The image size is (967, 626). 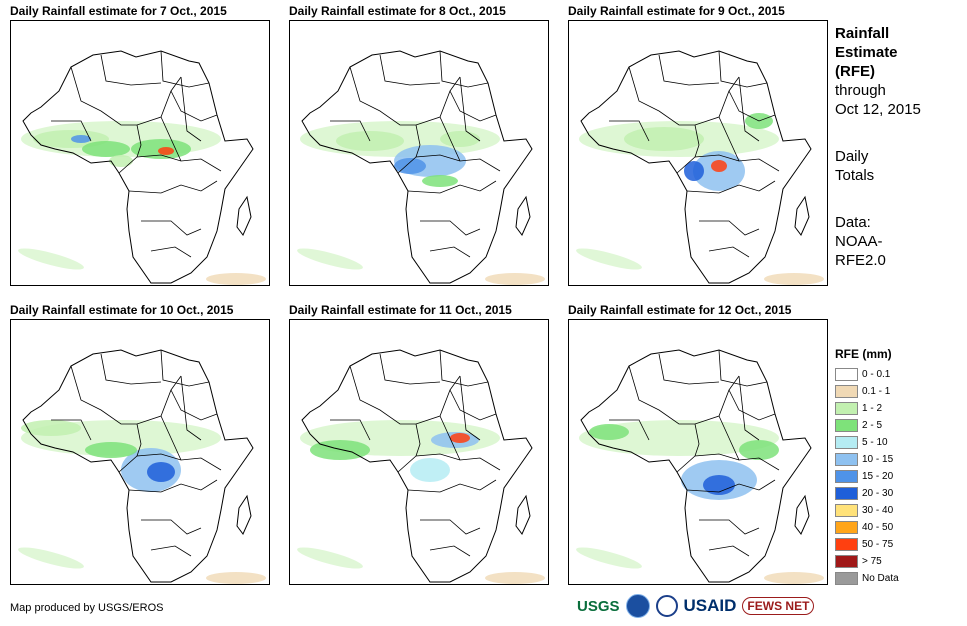 I want to click on coastline, so click(x=417, y=466).